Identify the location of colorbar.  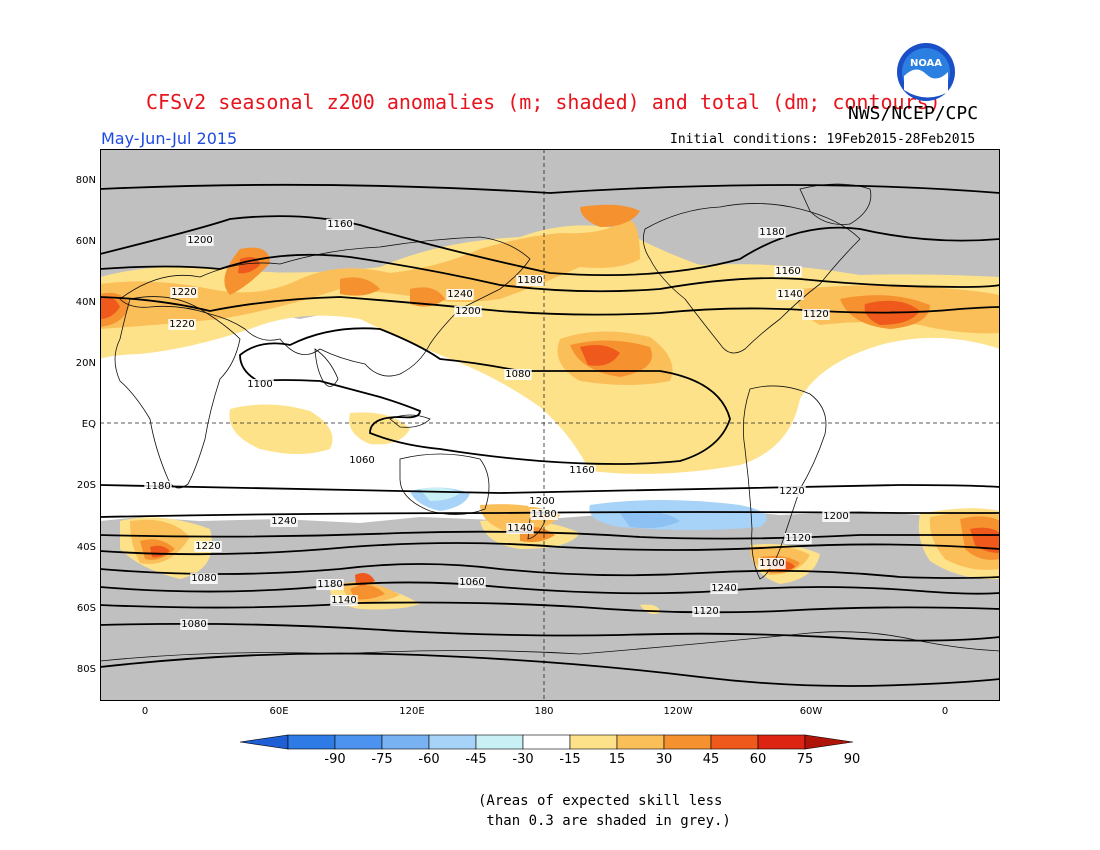
(547, 742).